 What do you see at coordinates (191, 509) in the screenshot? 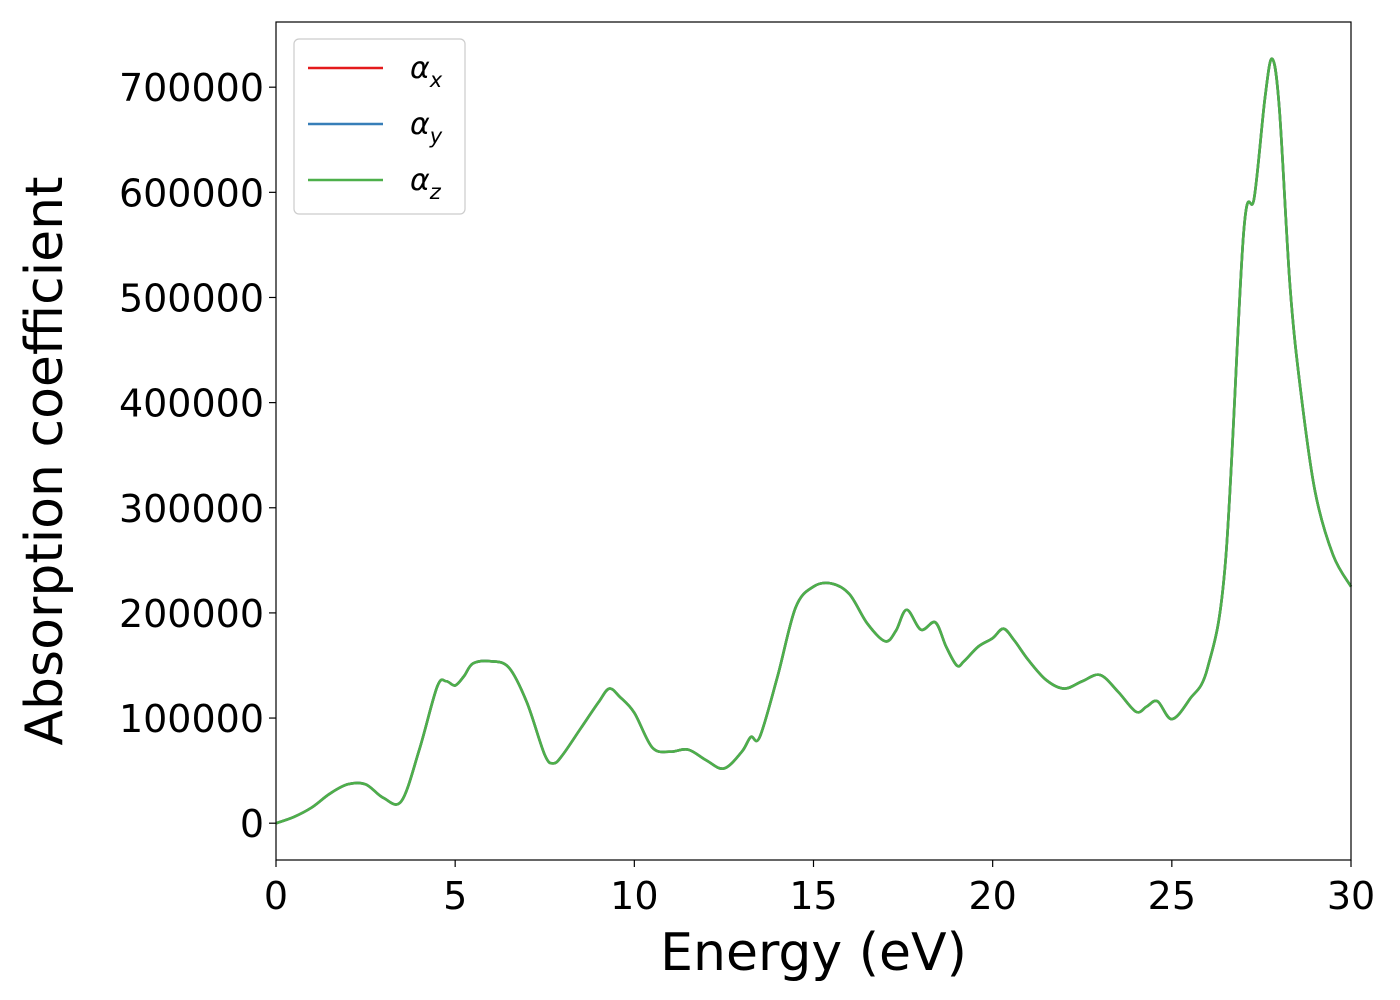
I see `y-tick-label: 300000` at bounding box center [191, 509].